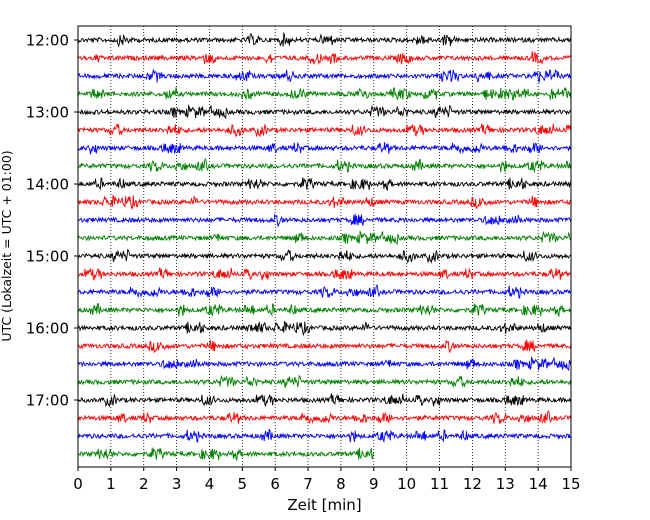 The width and height of the screenshot is (650, 520). Describe the element at coordinates (47, 113) in the screenshot. I see `y-tick-label-13:00: 13:00` at that location.